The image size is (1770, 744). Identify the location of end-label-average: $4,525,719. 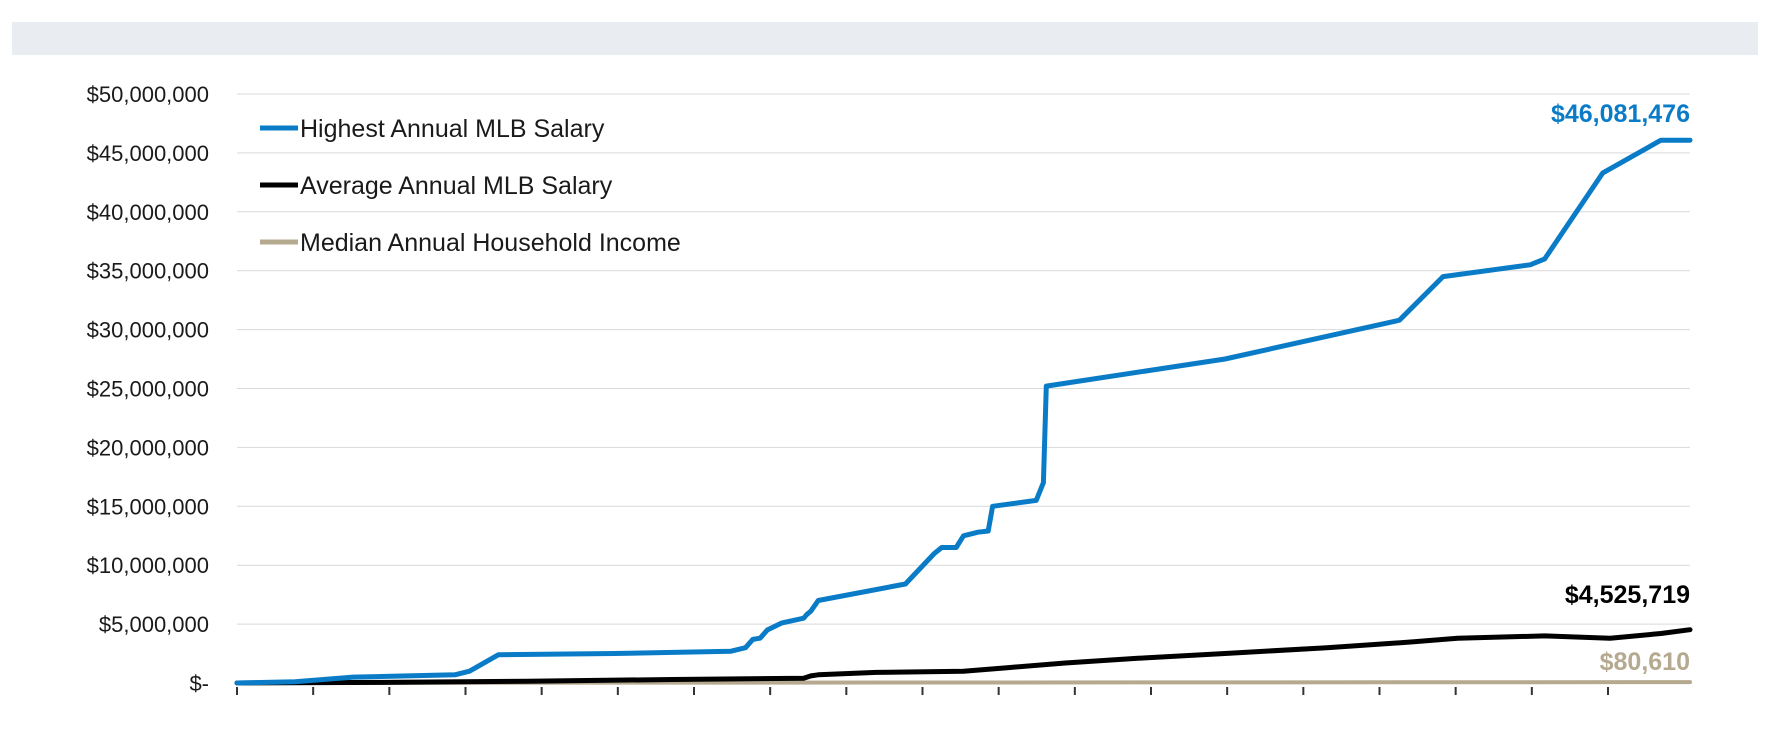
(1627, 595).